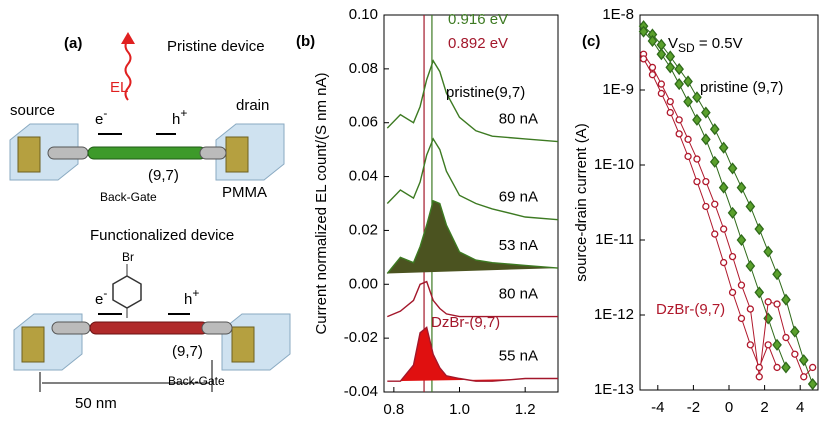  Describe the element at coordinates (614, 239) in the screenshot. I see `y-tick-label: 1E-11` at that location.